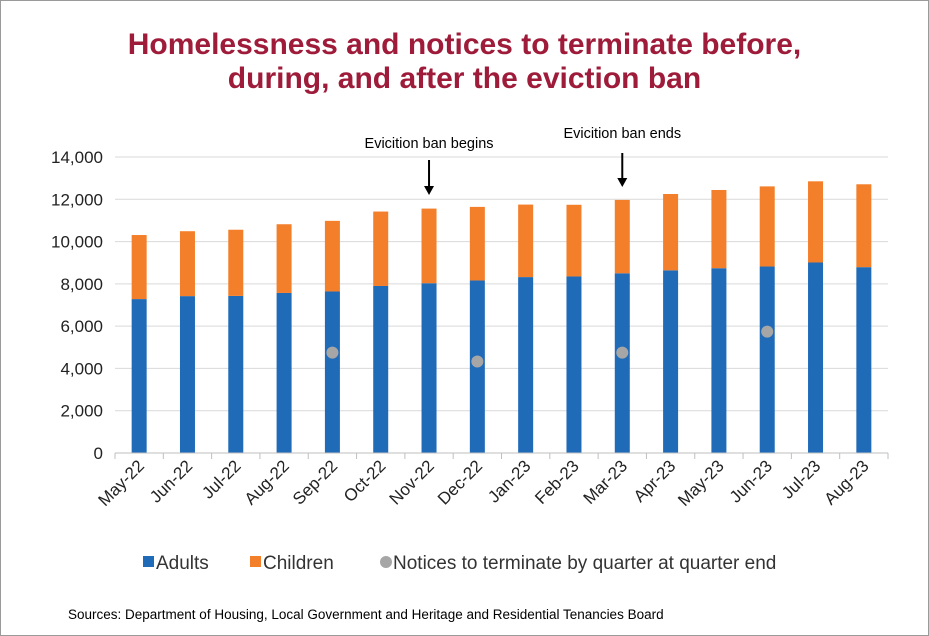 The width and height of the screenshot is (929, 636). What do you see at coordinates (701, 483) in the screenshot?
I see `x-tick-label: May-23` at bounding box center [701, 483].